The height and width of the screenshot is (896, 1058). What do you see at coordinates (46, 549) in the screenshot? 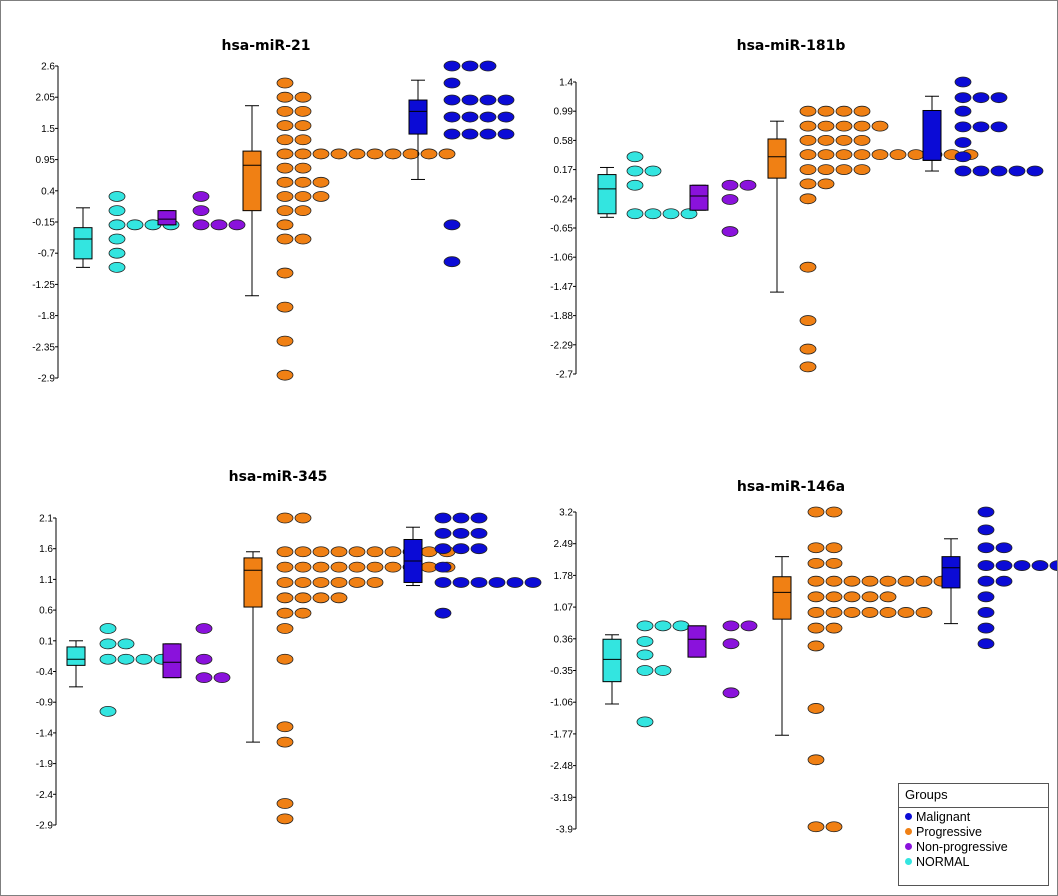
I see `y-tick-label: 1.6` at bounding box center [46, 549].